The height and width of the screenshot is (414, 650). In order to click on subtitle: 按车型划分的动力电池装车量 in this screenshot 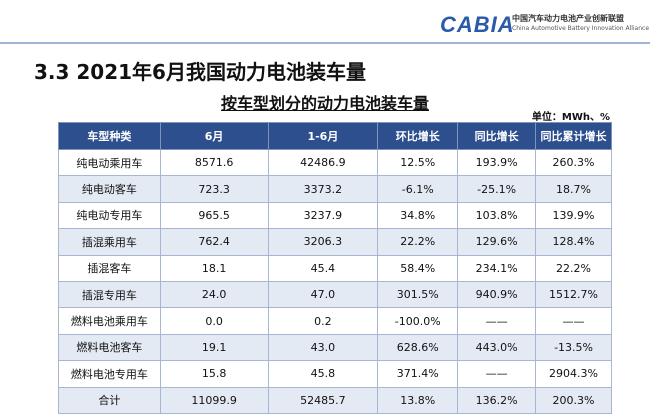, I will do `click(324, 103)`.